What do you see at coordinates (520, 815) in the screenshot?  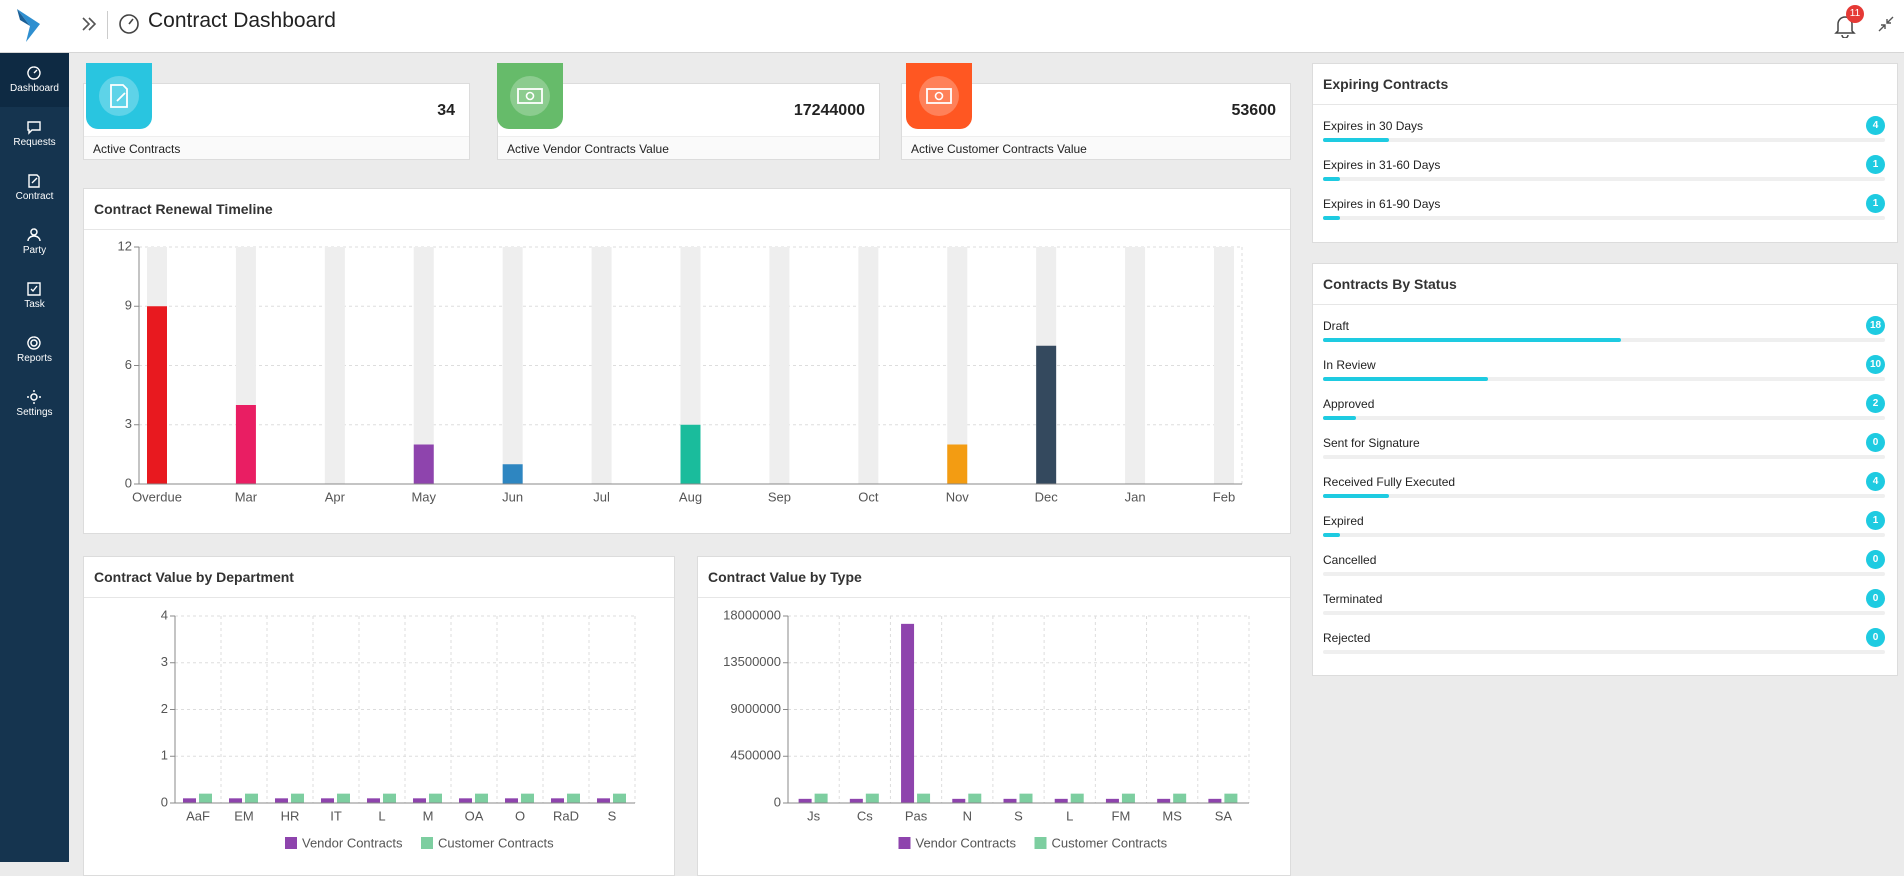 I see `x-tick-label: O` at bounding box center [520, 815].